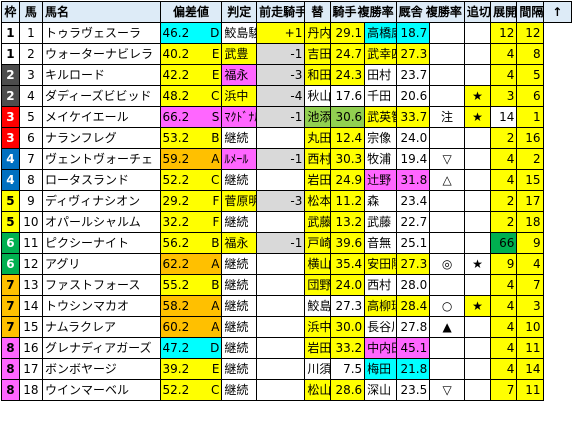 The height and width of the screenshot is (421, 575). Describe the element at coordinates (216, 201) in the screenshot. I see `grade: F` at that location.